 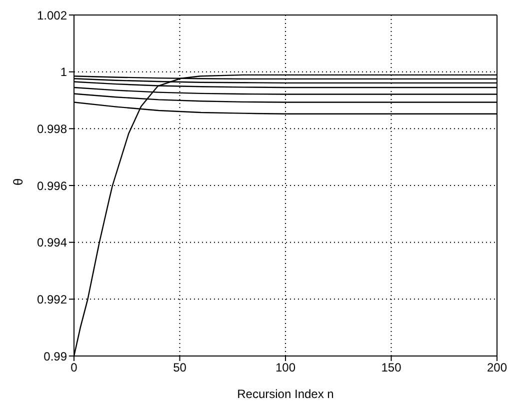 What do you see at coordinates (285, 367) in the screenshot?
I see `x-tick-label: 100` at bounding box center [285, 367].